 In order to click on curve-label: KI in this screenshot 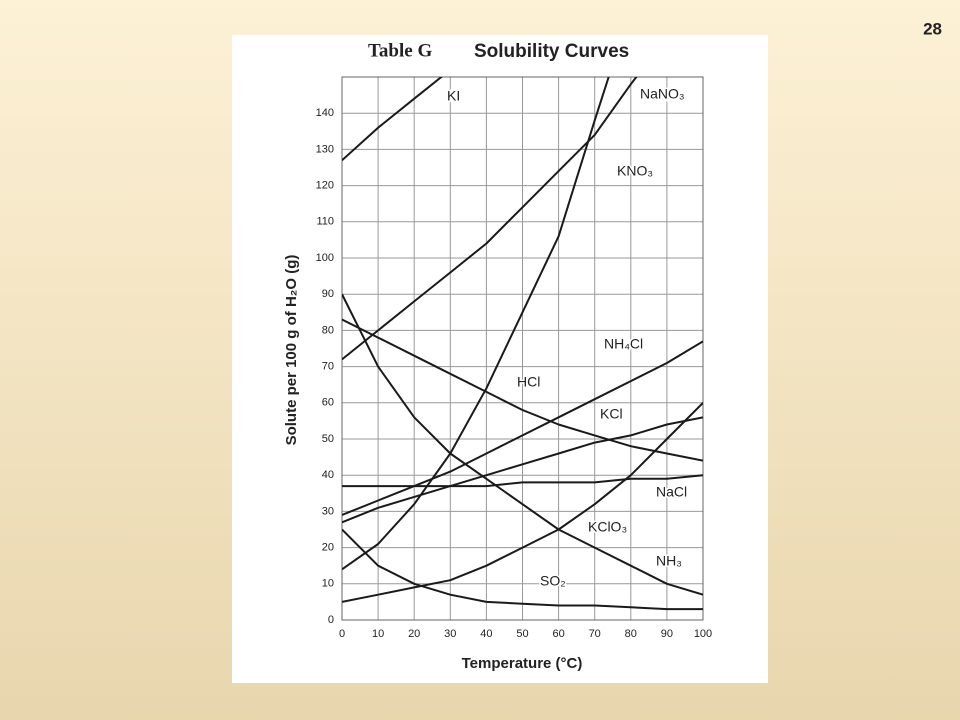, I will do `click(453, 96)`.